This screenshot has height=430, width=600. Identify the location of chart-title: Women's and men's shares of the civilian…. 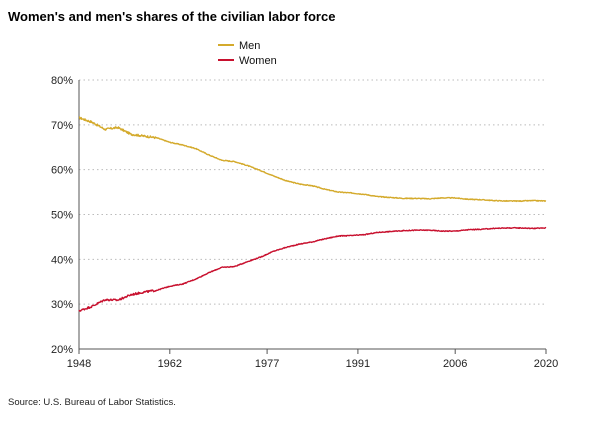
(172, 16).